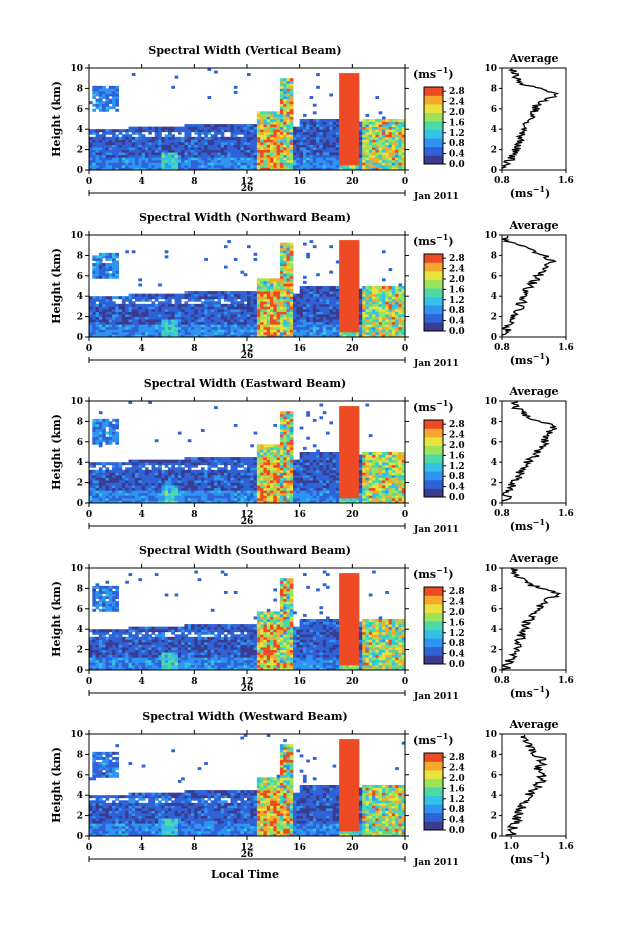 This screenshot has height=933, width=624. Describe the element at coordinates (436, 197) in the screenshot. I see `date-month-label: Jan 2011` at that location.